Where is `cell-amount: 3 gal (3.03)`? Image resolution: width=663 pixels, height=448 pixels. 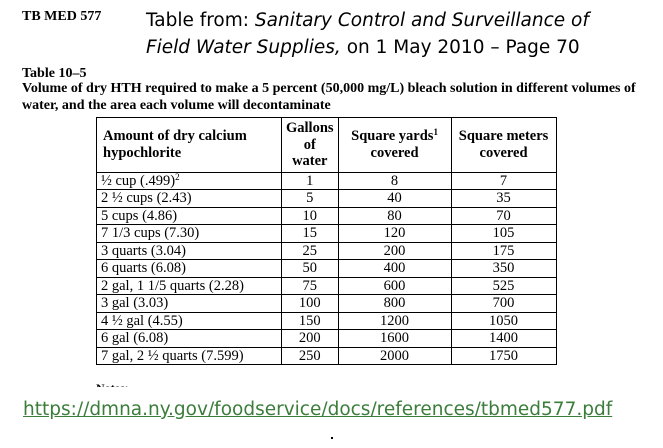 cell-amount: 3 gal (3.03) is located at coordinates (189, 303).